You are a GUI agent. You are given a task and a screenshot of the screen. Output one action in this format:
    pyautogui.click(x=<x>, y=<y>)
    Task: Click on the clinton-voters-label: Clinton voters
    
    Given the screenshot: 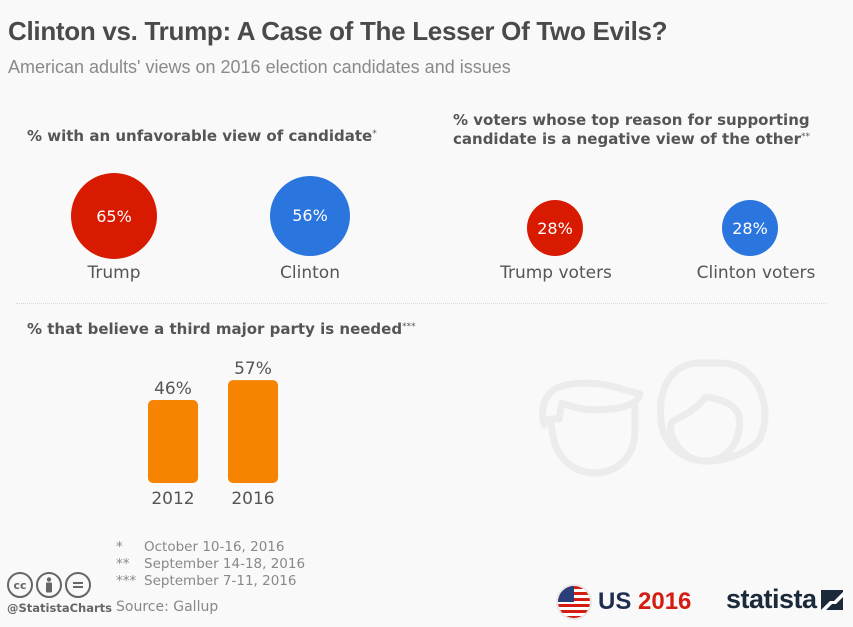 What is the action you would take?
    pyautogui.click(x=756, y=273)
    